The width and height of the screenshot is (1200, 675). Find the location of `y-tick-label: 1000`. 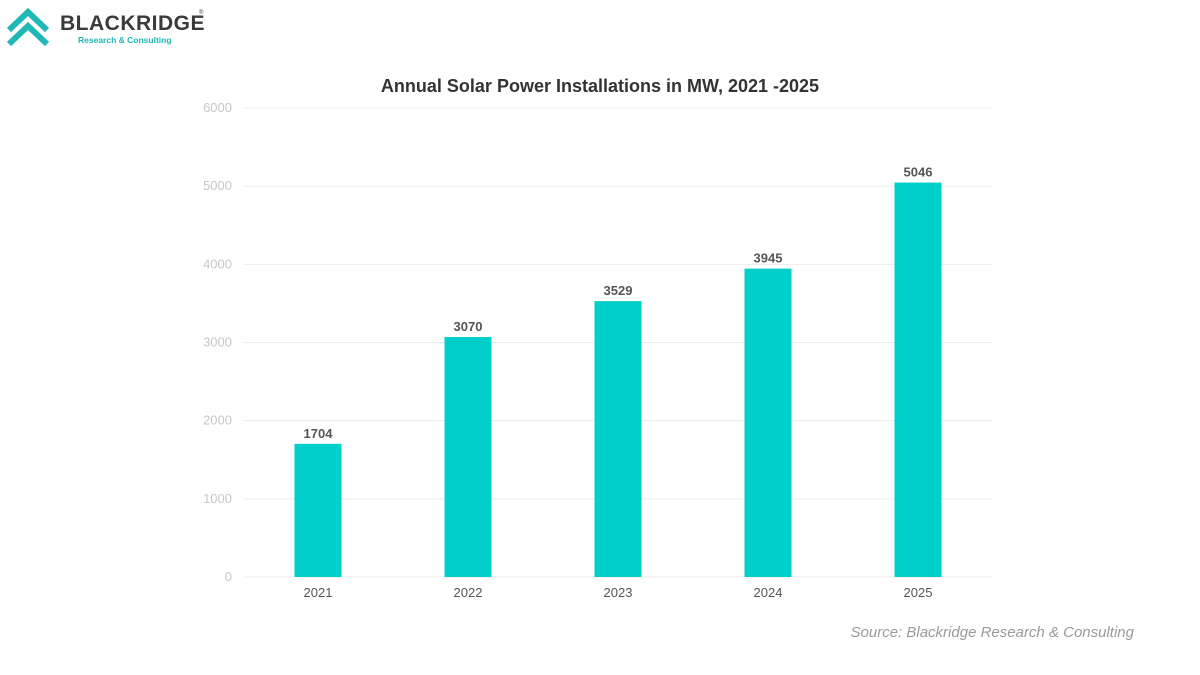

y-tick-label: 1000 is located at coordinates (217, 498).